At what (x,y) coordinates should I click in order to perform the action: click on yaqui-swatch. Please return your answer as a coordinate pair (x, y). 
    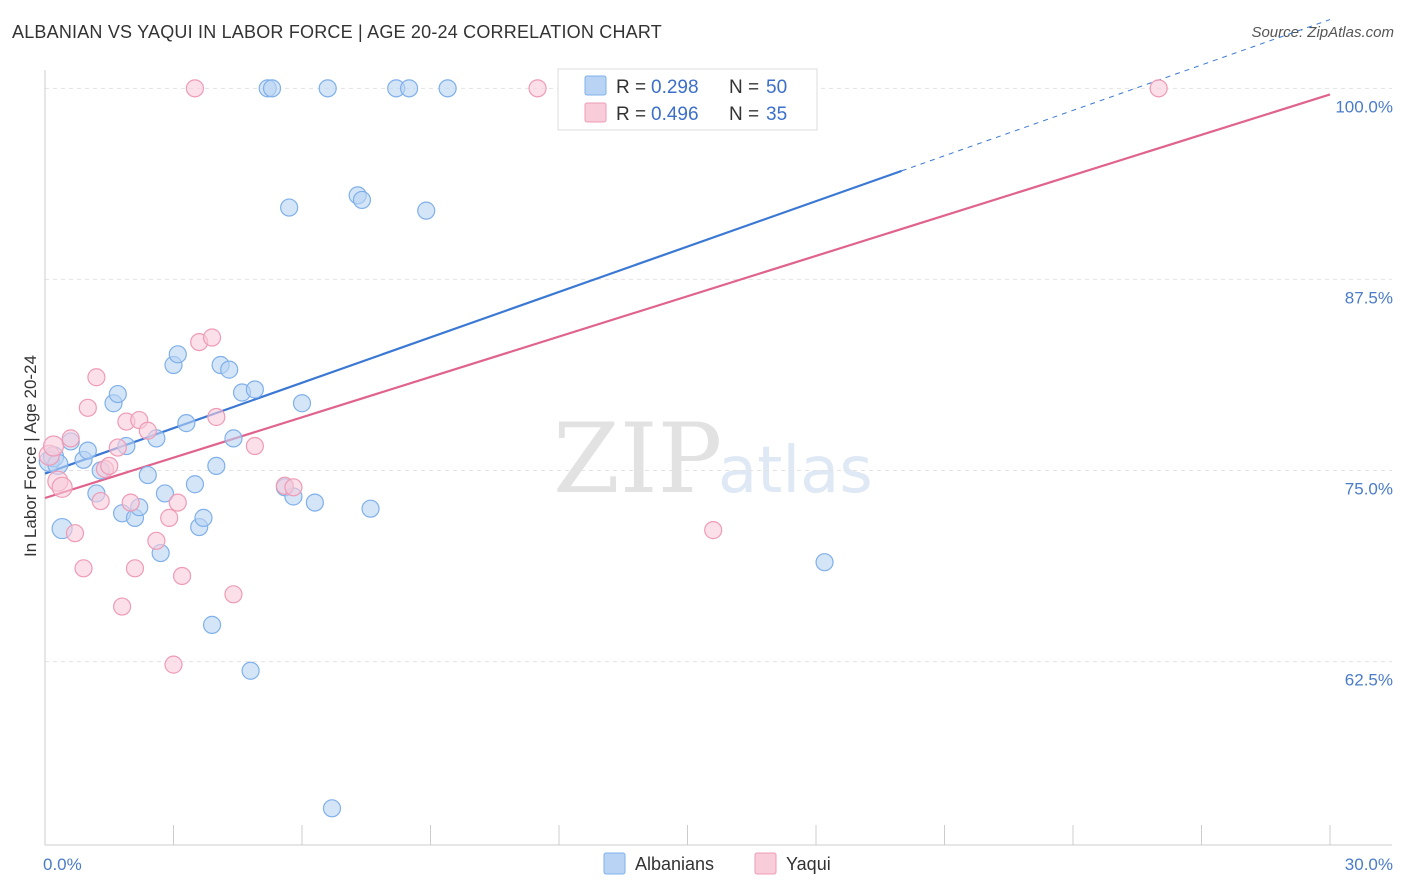
    Looking at the image, I should click on (595, 112).